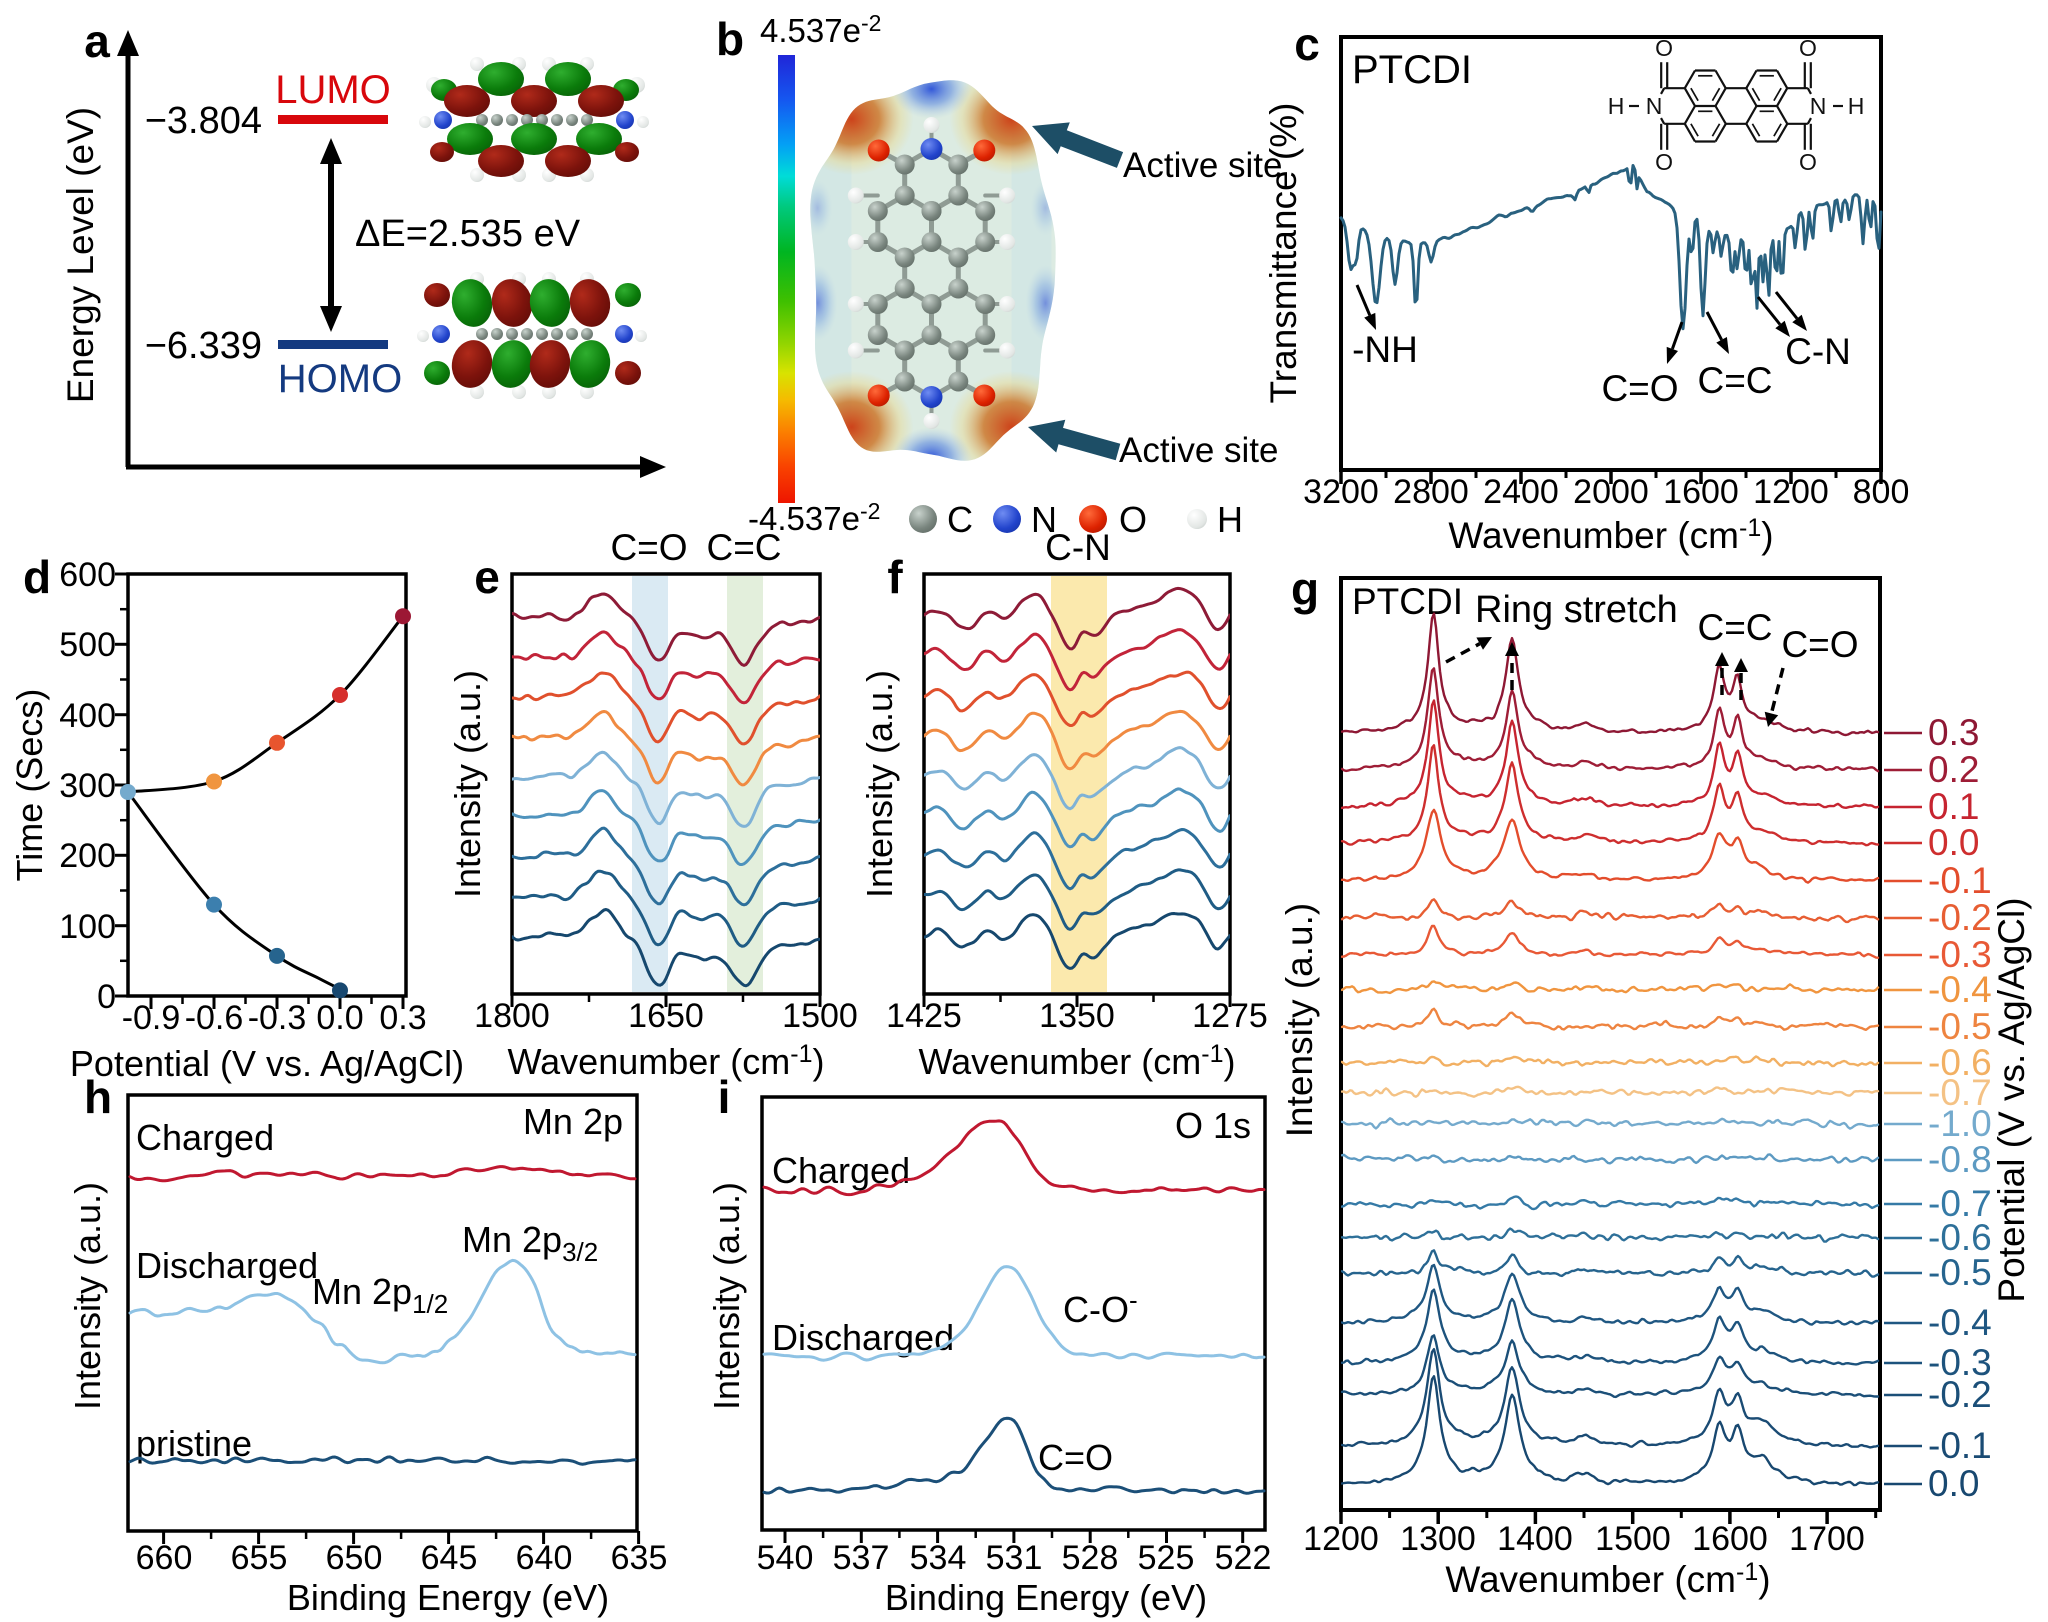 The height and width of the screenshot is (1622, 2048). I want to click on svg-text: -0.9, so click(151, 1018).